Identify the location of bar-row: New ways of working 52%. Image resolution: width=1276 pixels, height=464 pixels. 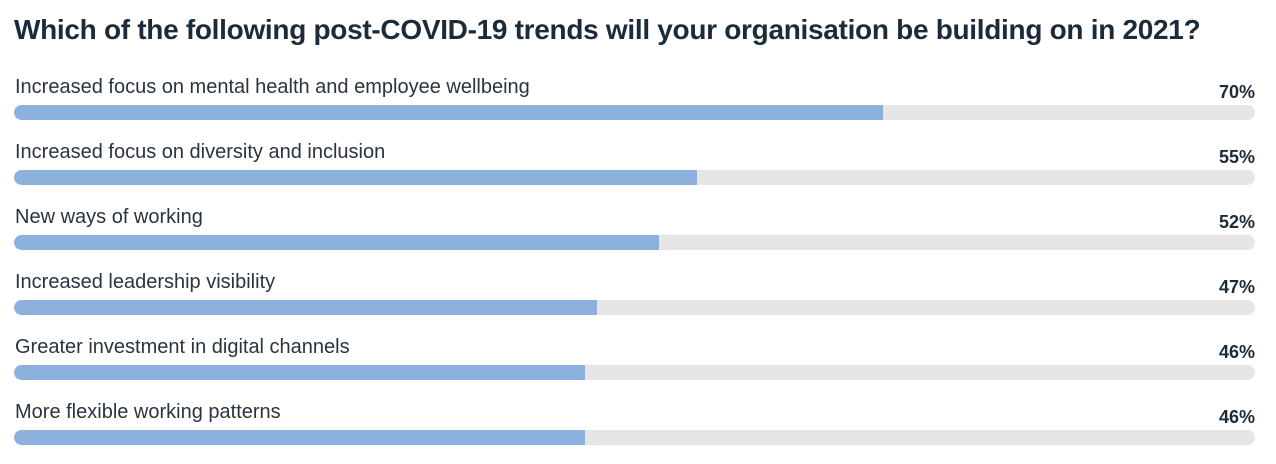
(634, 236).